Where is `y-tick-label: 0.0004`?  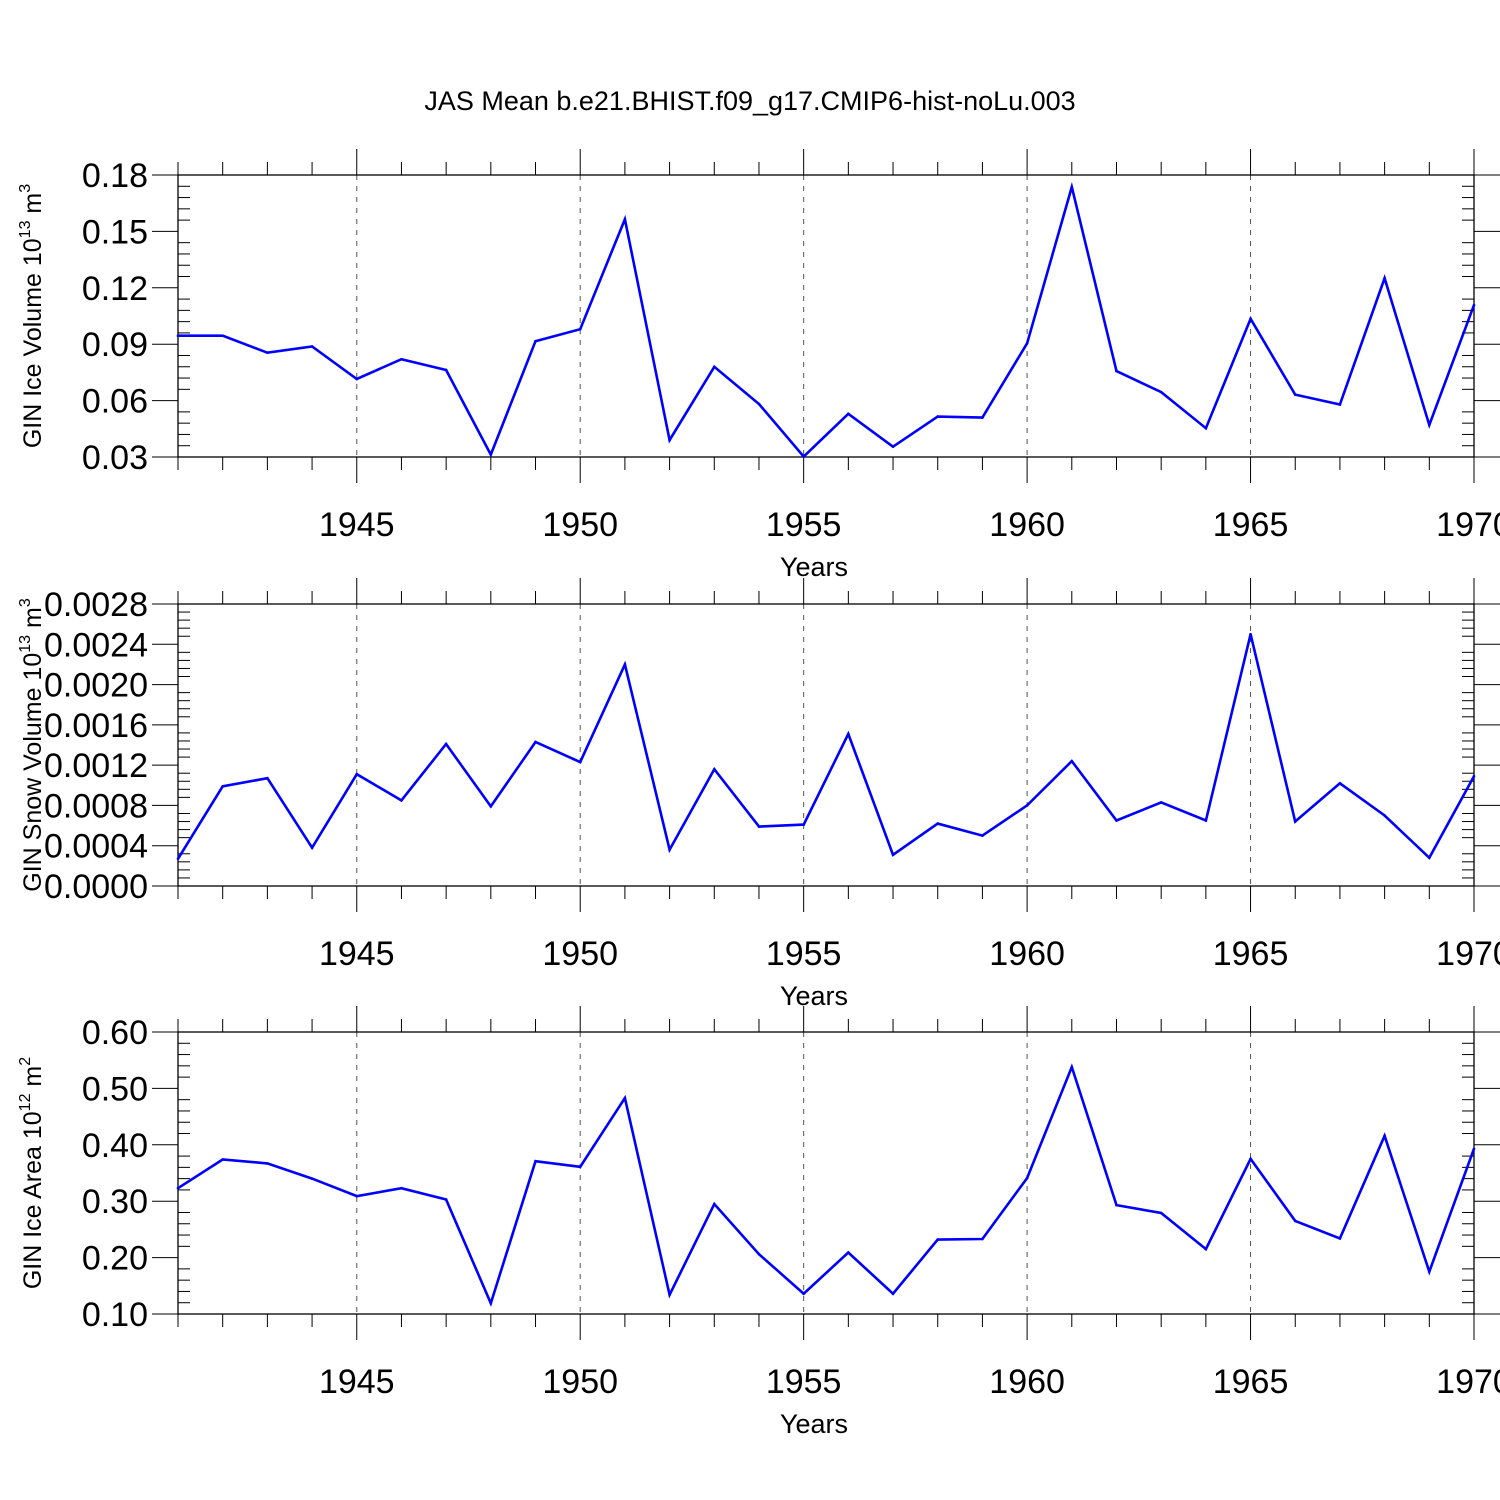 y-tick-label: 0.0004 is located at coordinates (96, 847).